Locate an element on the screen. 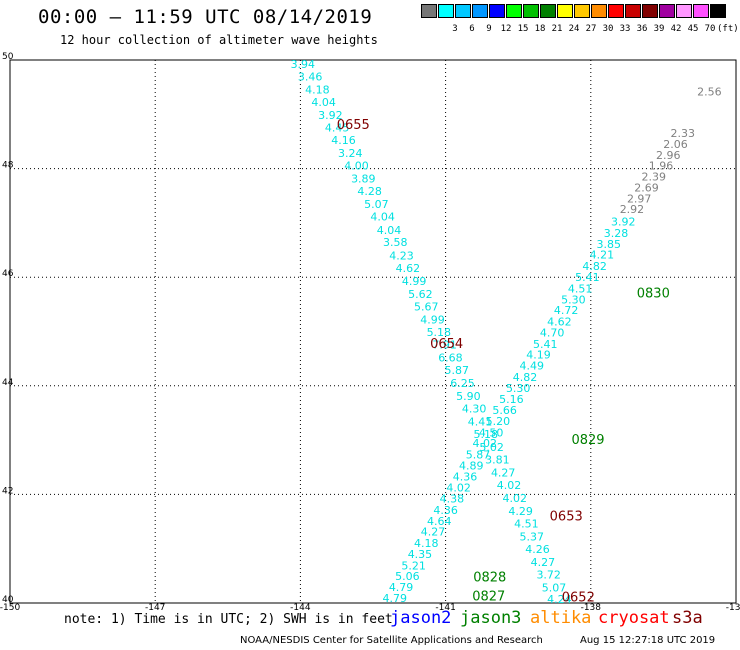 This screenshot has height=650, width=740. color-scale-unit: (ft) is located at coordinates (728, 29).